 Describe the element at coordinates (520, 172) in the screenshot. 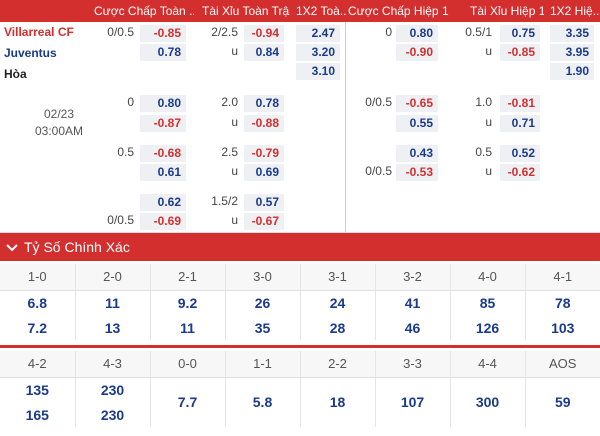

I see `ou-h1-odds: -0.62` at that location.